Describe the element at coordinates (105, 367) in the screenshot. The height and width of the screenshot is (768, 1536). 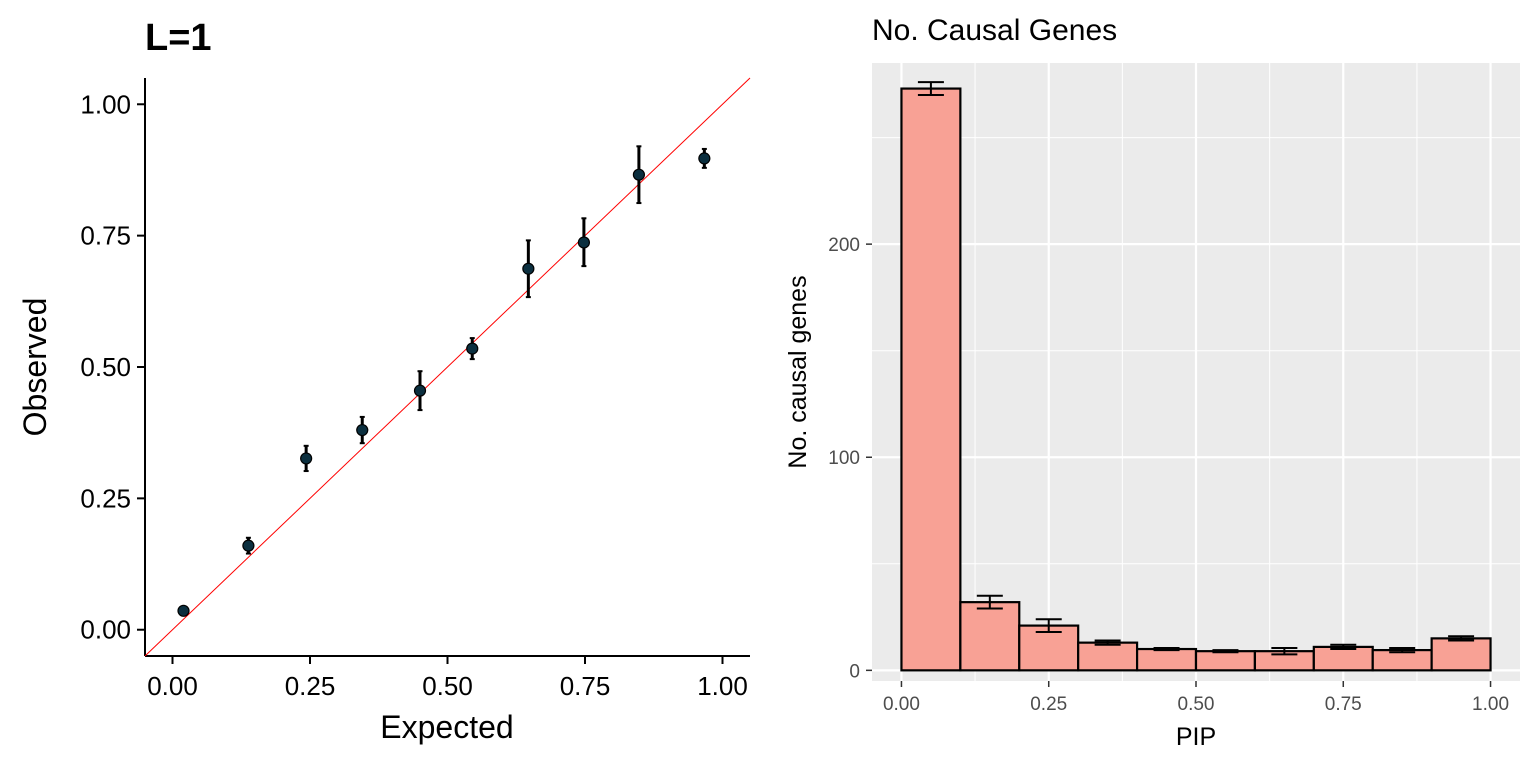
I see `left-y-tick-label: 0.50` at that location.